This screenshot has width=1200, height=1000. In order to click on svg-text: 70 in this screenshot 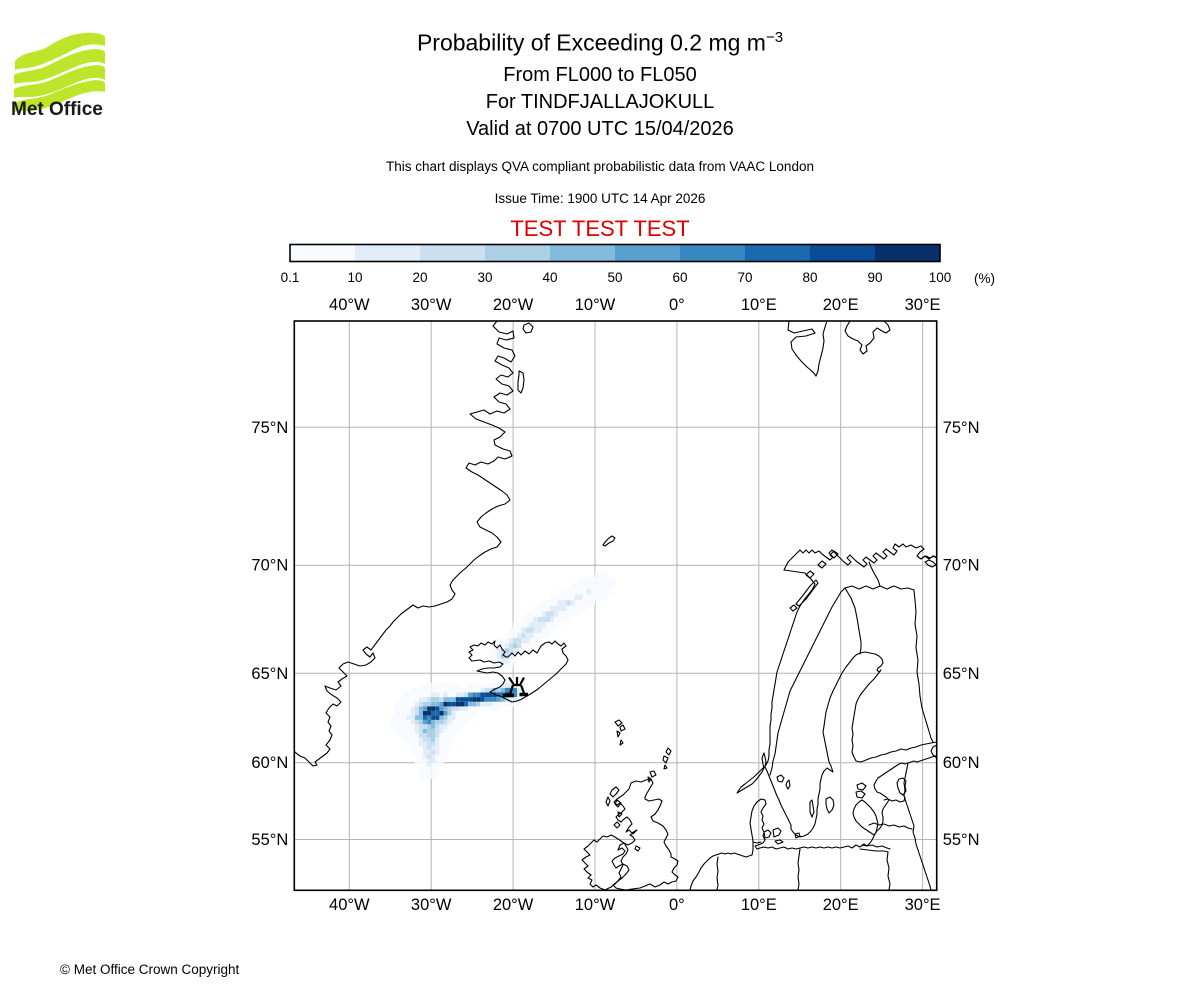, I will do `click(744, 277)`.